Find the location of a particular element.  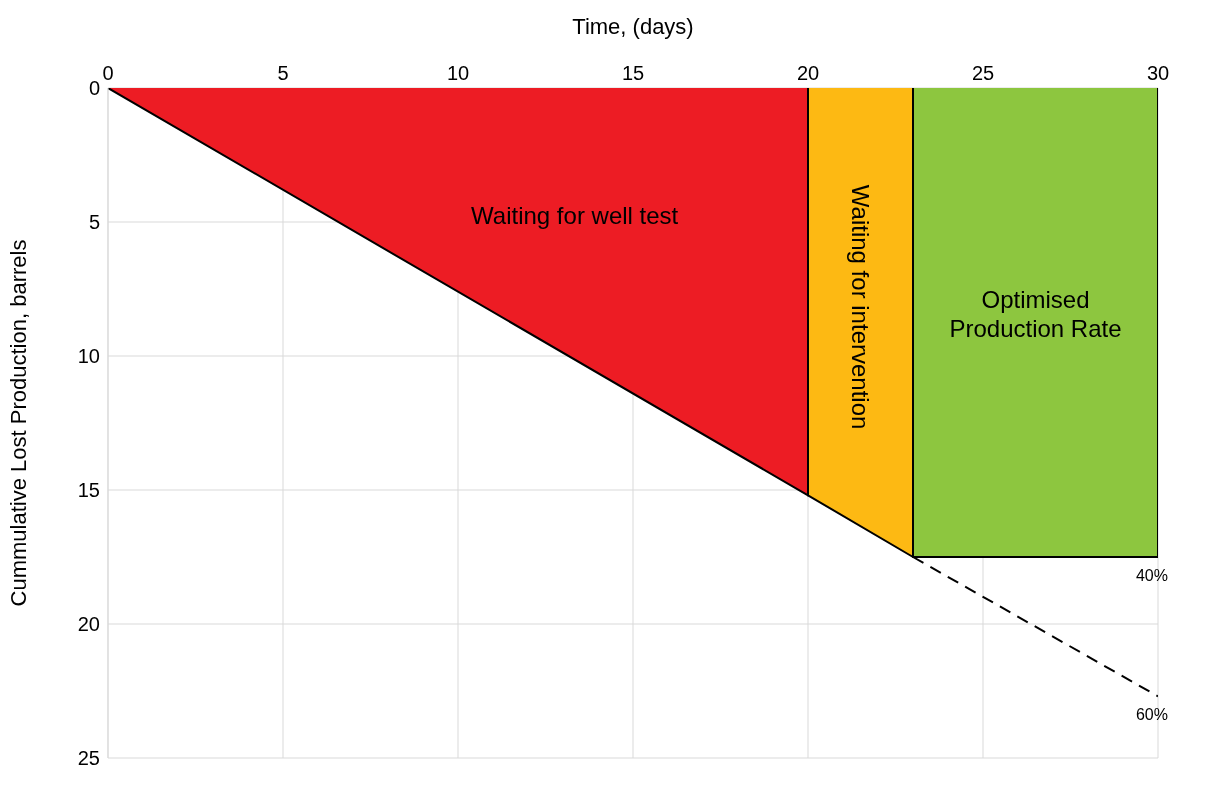

y-tick-label: 25 is located at coordinates (88, 758).